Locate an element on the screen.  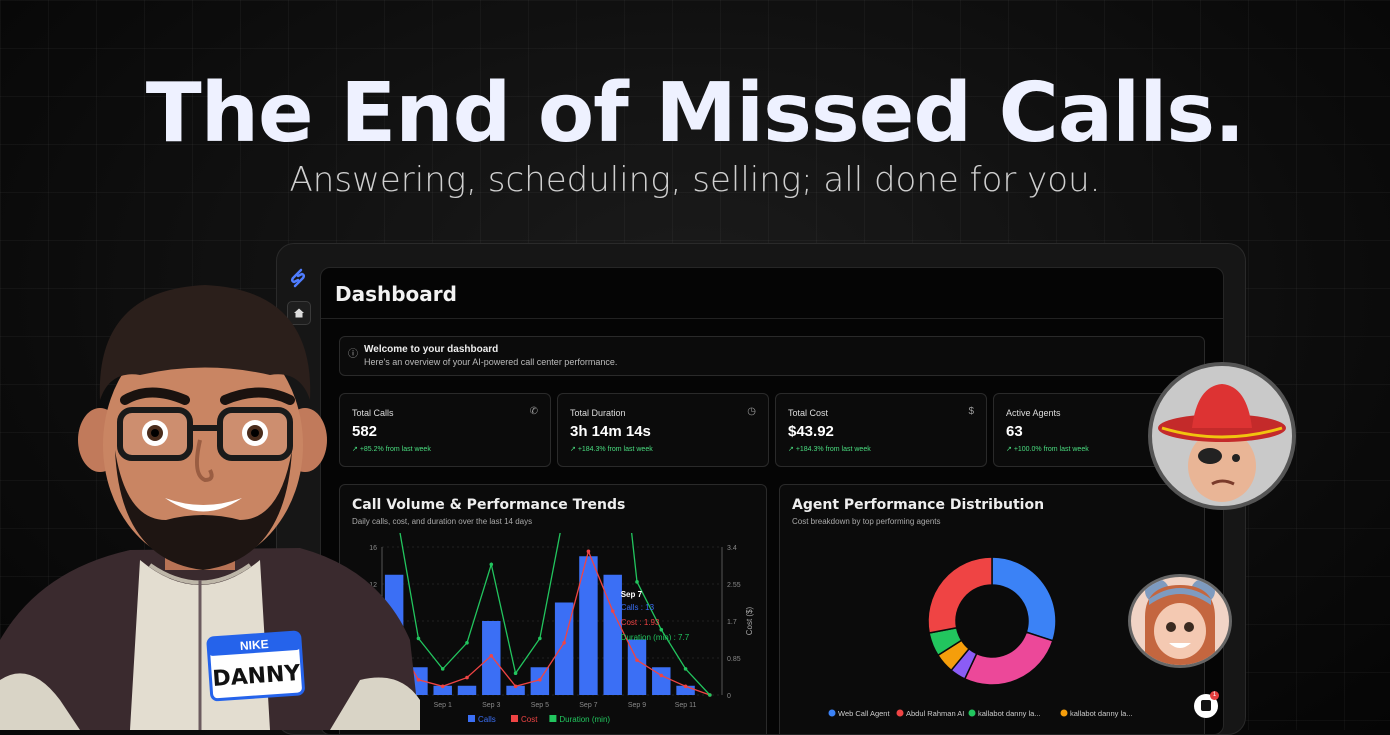
tooltip-line: Cost : 1.93 is located at coordinates (640, 622).